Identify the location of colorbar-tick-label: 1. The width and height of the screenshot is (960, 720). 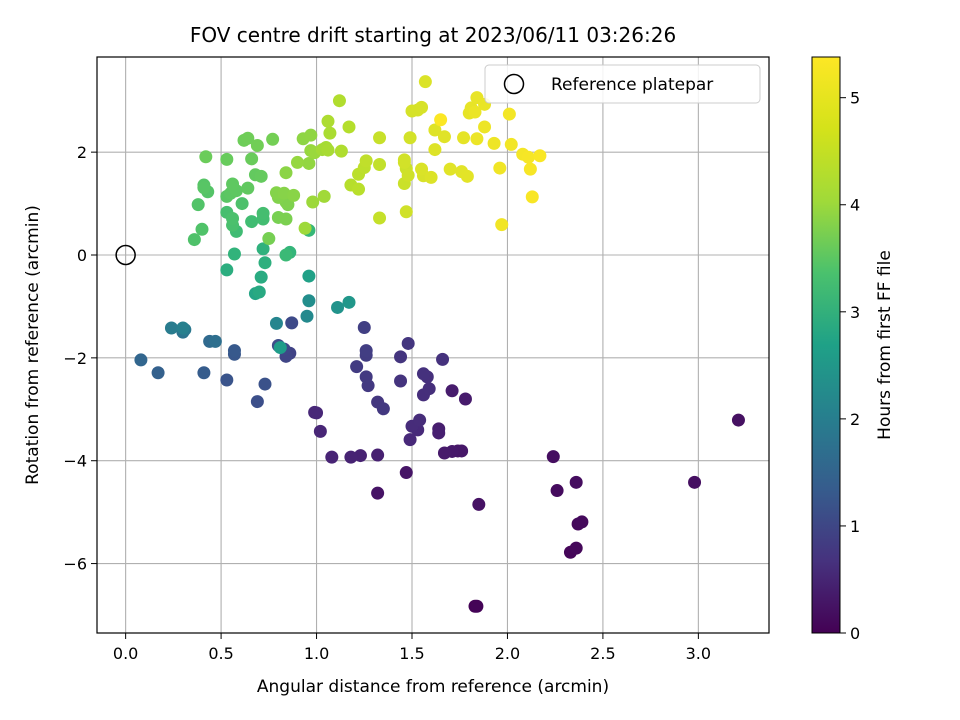
(855, 526).